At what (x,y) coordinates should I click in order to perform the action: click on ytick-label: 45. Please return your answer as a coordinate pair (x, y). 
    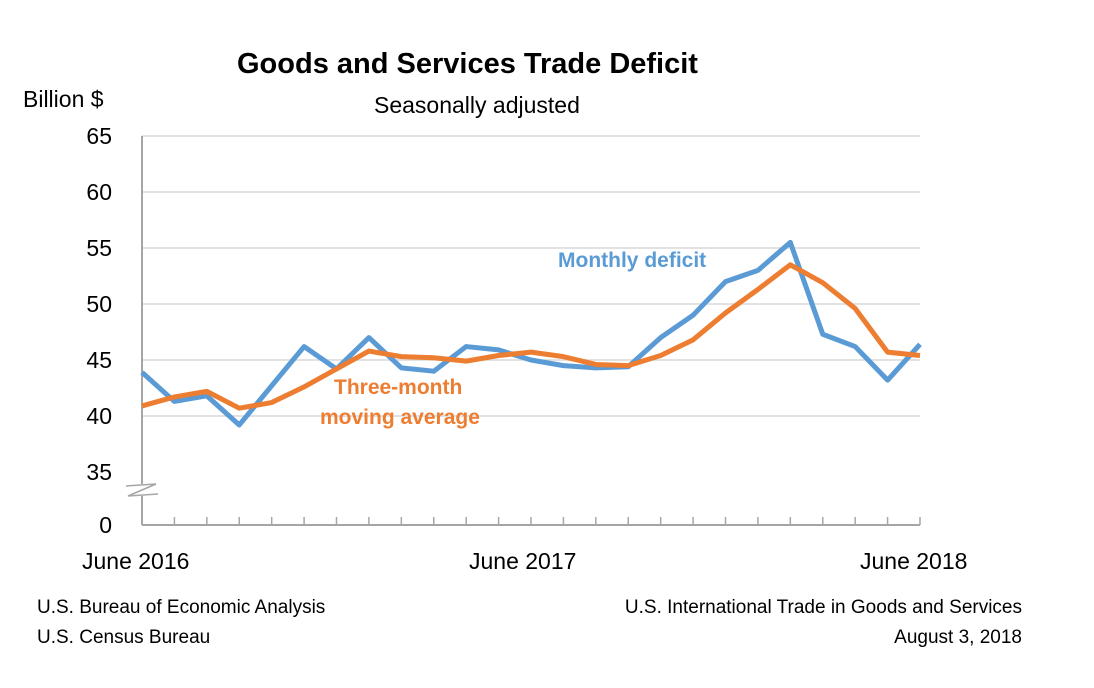
    Looking at the image, I should click on (99, 360).